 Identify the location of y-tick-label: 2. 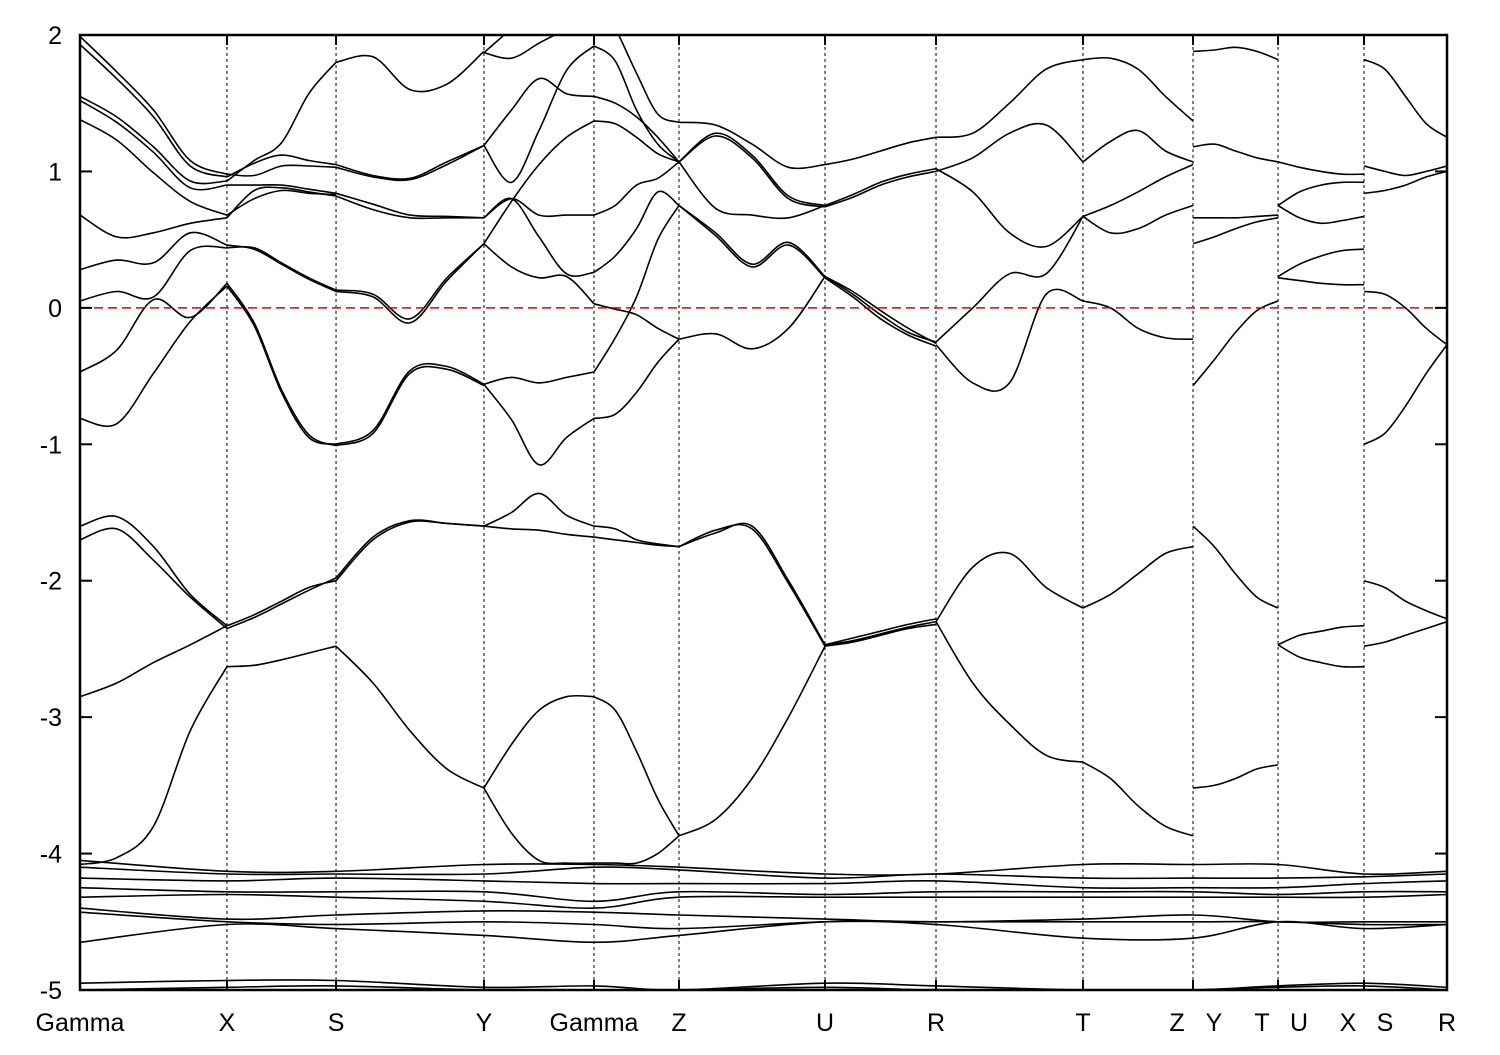
(55, 36).